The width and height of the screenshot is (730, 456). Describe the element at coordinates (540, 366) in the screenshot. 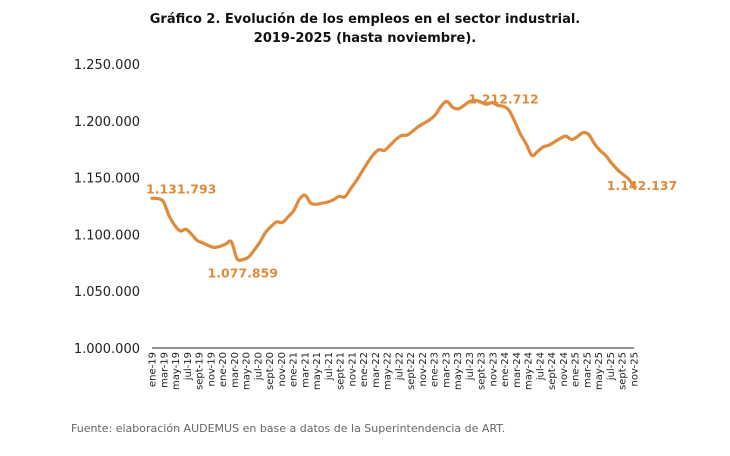

I see `x-tick-label: jul-24` at that location.